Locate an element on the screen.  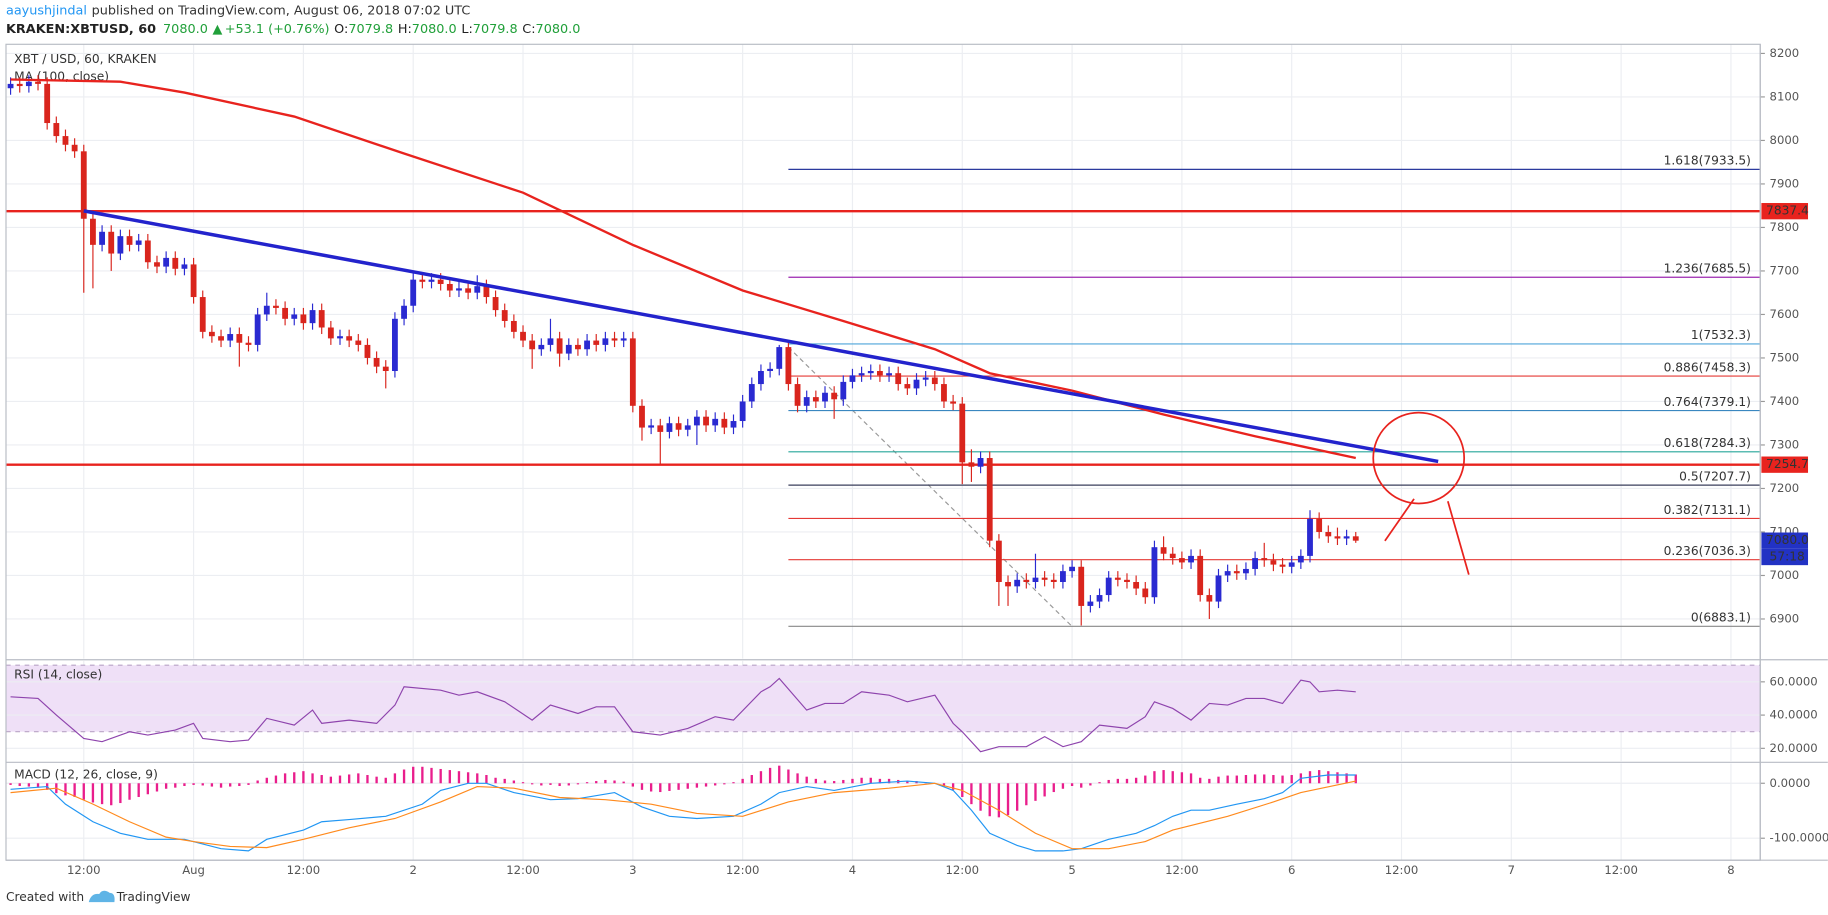
signal-line is located at coordinates (683, 815).